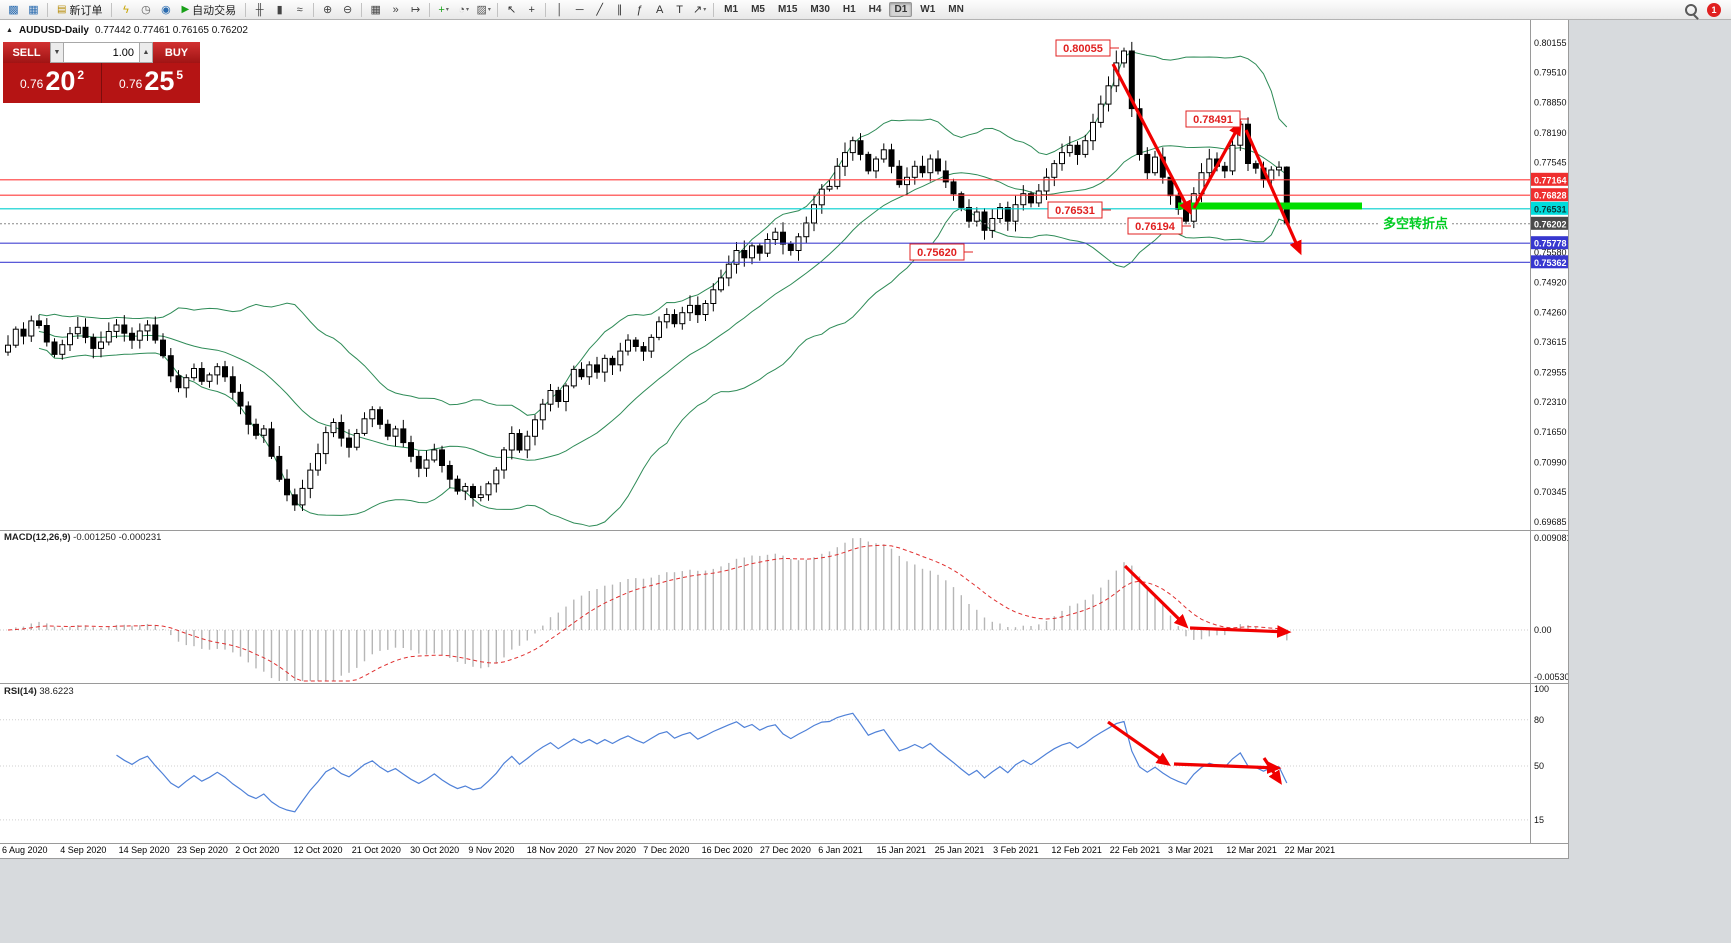 The height and width of the screenshot is (943, 1731). Describe the element at coordinates (146, 52) in the screenshot. I see `lot-increase-button: ▲` at that location.